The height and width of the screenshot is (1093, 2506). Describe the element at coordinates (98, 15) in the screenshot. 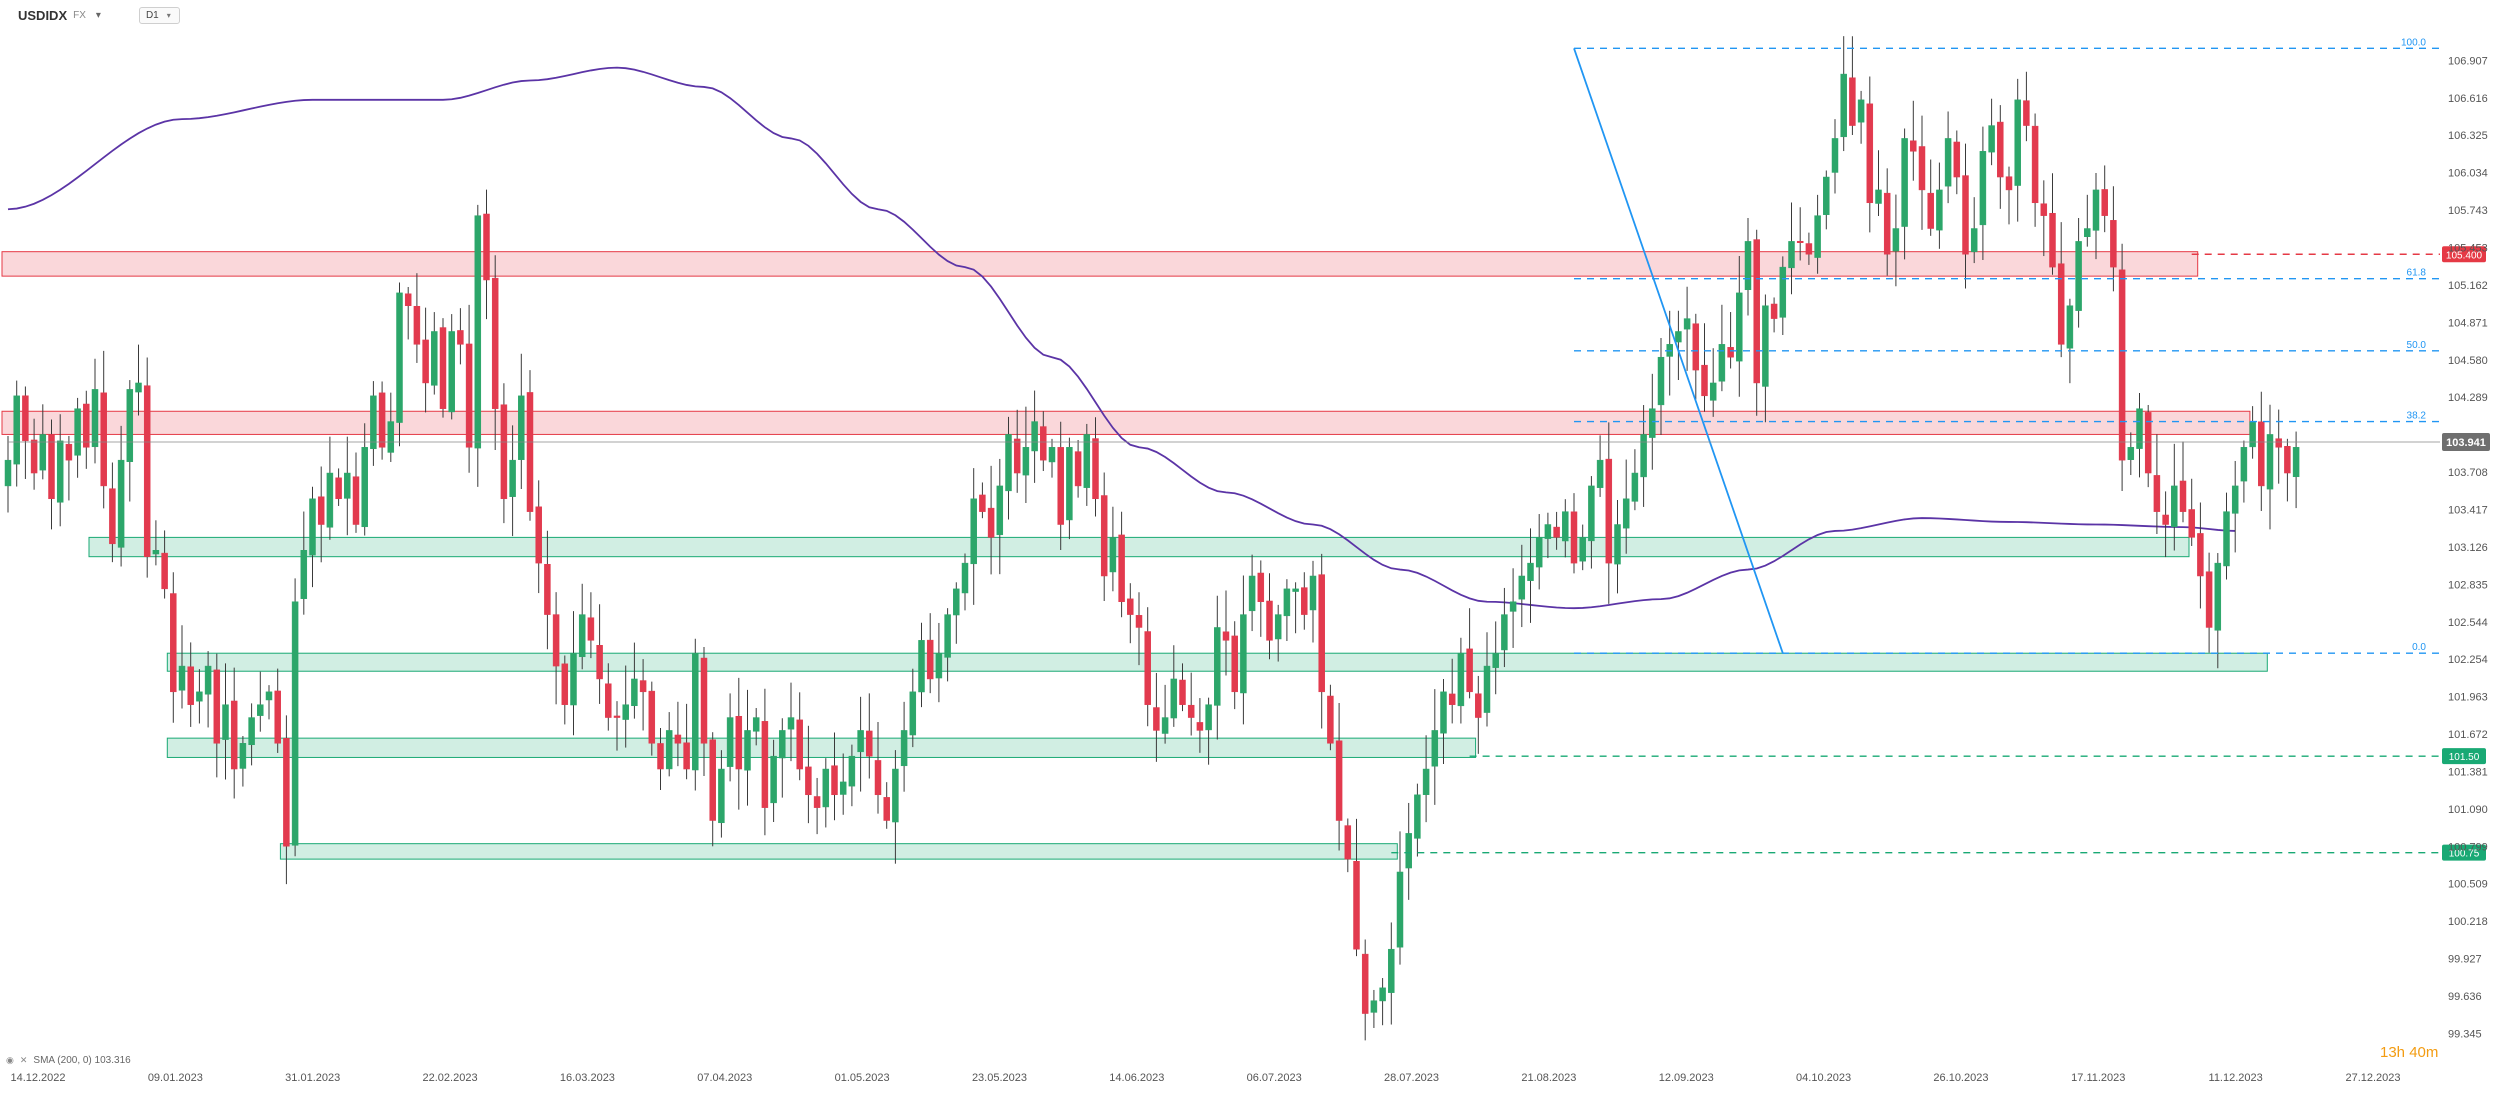

I see `chevron-down-icon: ▾` at that location.